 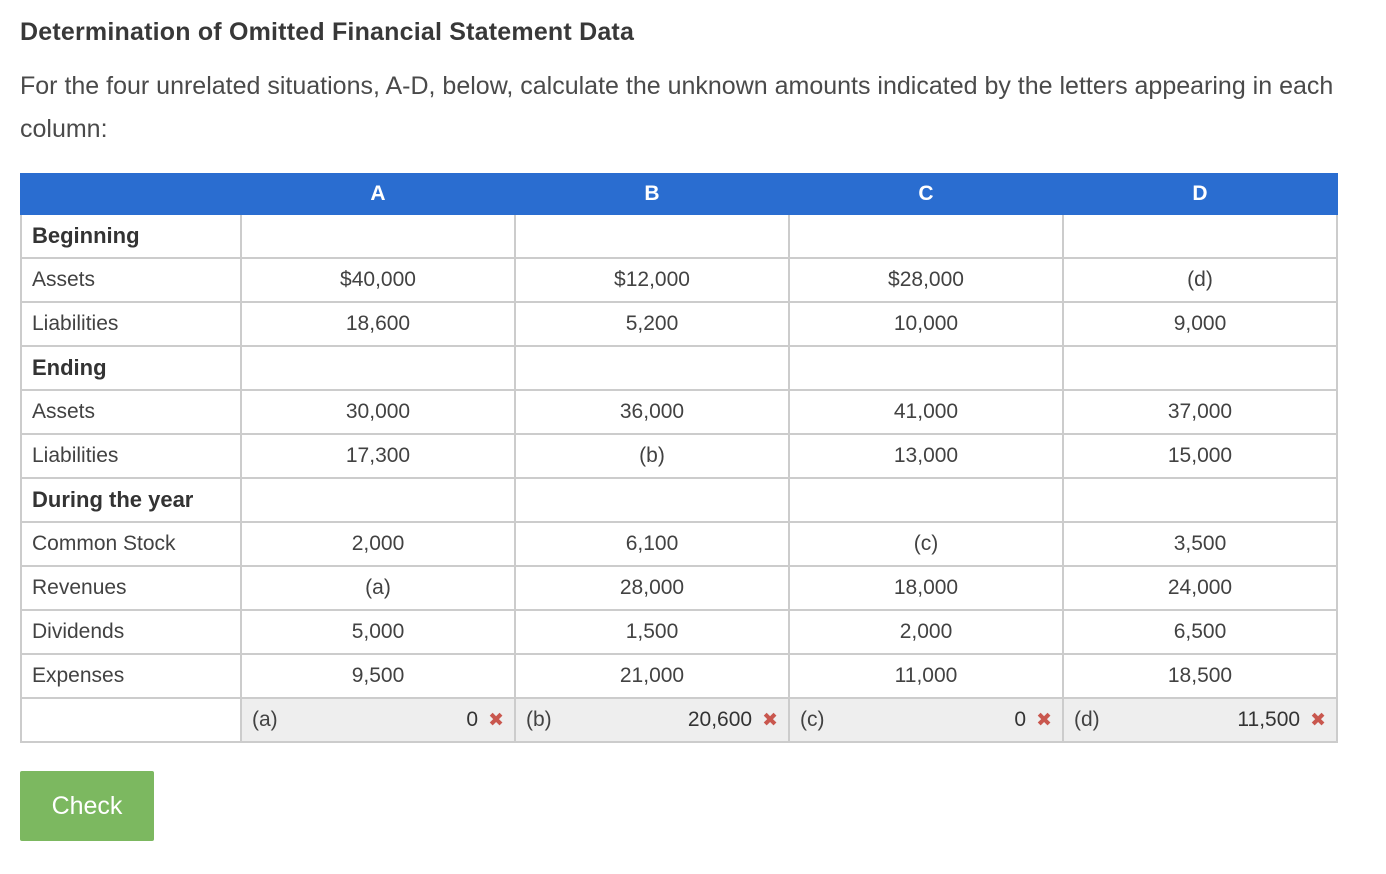 What do you see at coordinates (378, 194) in the screenshot?
I see `column-header-A: A` at bounding box center [378, 194].